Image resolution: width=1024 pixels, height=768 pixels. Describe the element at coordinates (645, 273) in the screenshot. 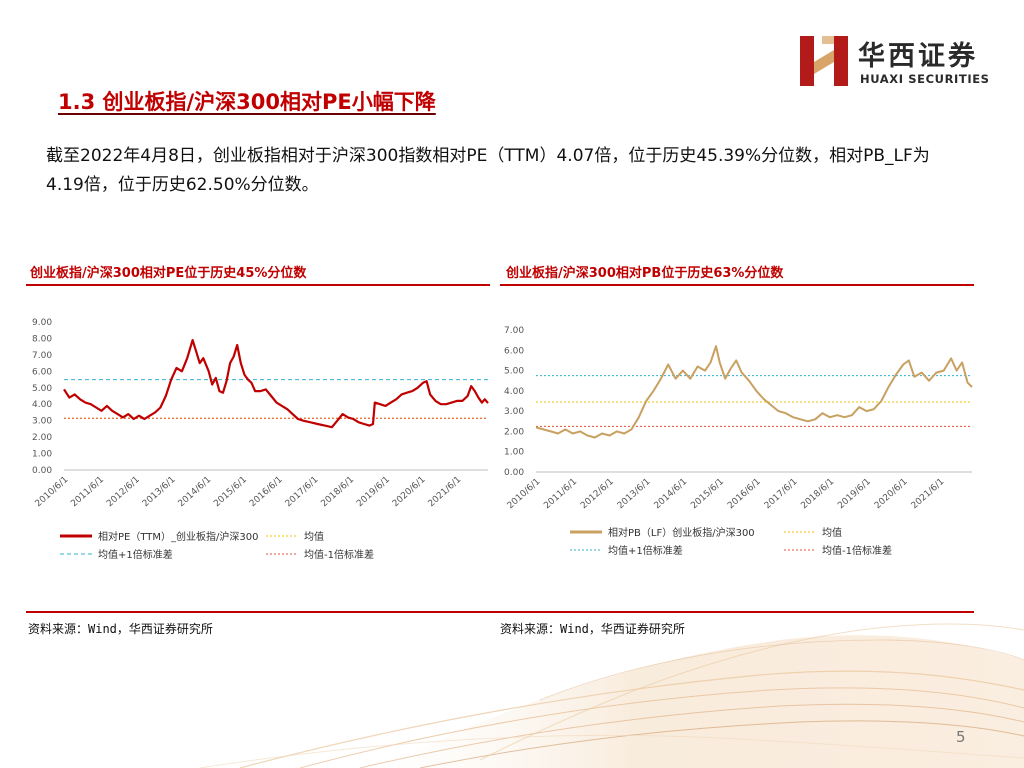

I see `pb-chart-title: 创业板指/沪深300相对PB位于历史63%分位数` at that location.